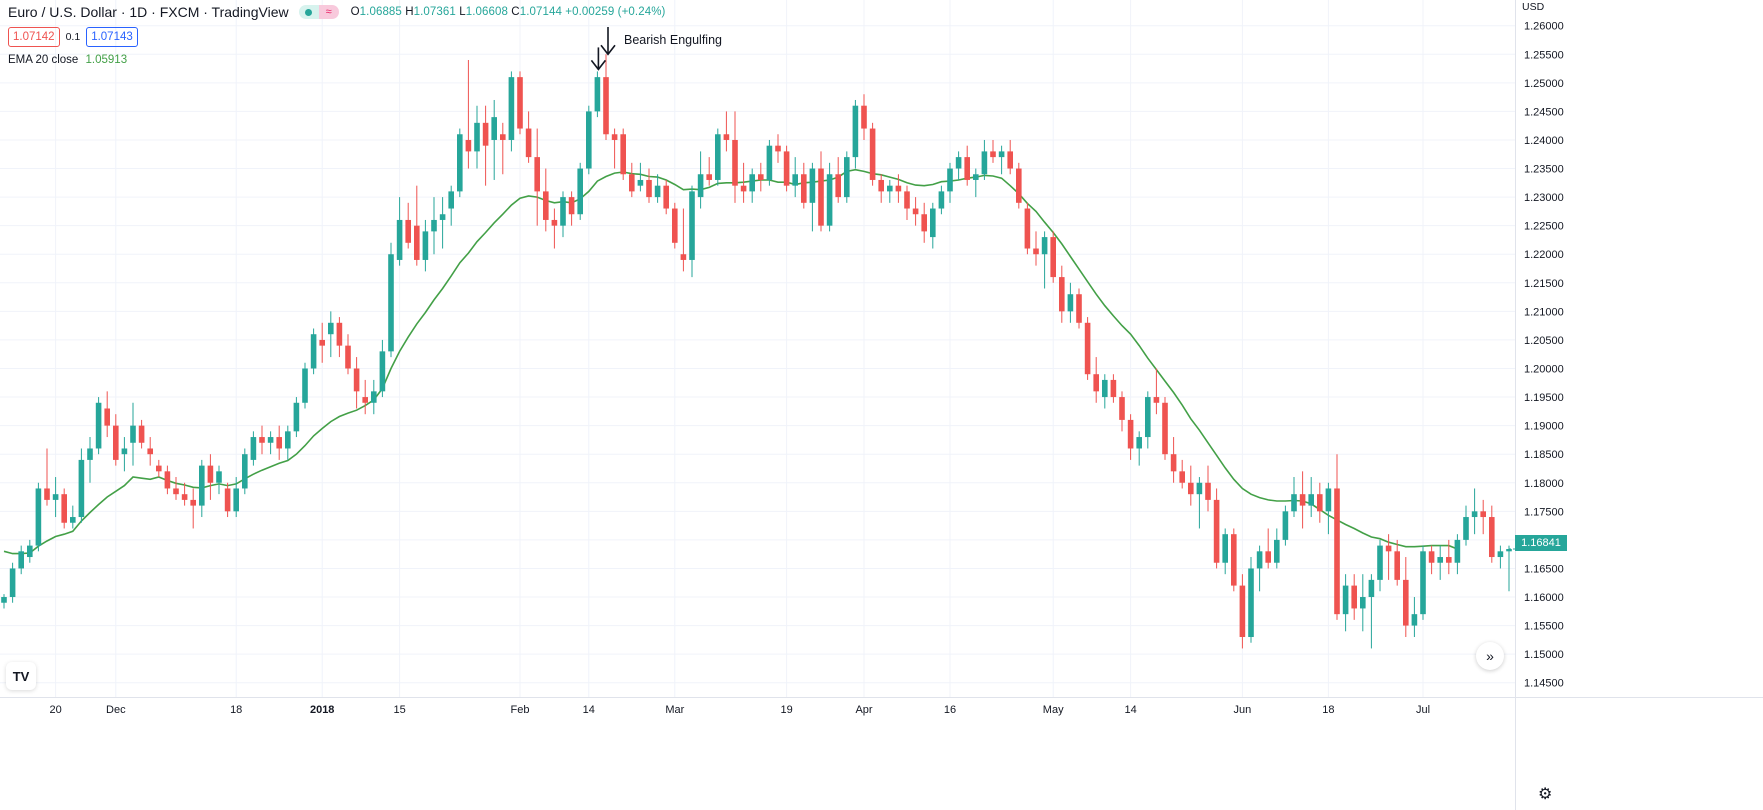 This screenshot has height=810, width=1763. Describe the element at coordinates (1544, 398) in the screenshot. I see `y-tick-label: 1.19500` at that location.